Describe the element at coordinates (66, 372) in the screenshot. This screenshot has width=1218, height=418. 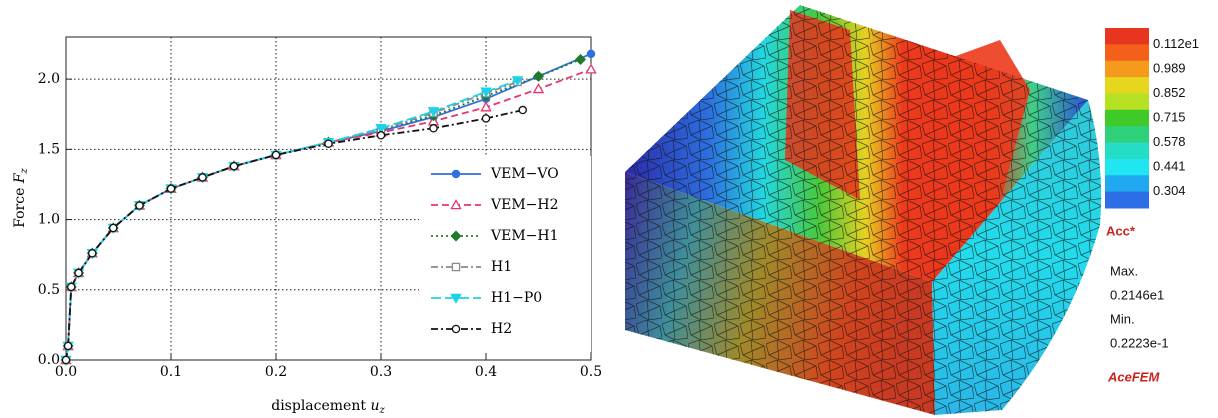
I see `x-tick-label: 0.0` at that location.